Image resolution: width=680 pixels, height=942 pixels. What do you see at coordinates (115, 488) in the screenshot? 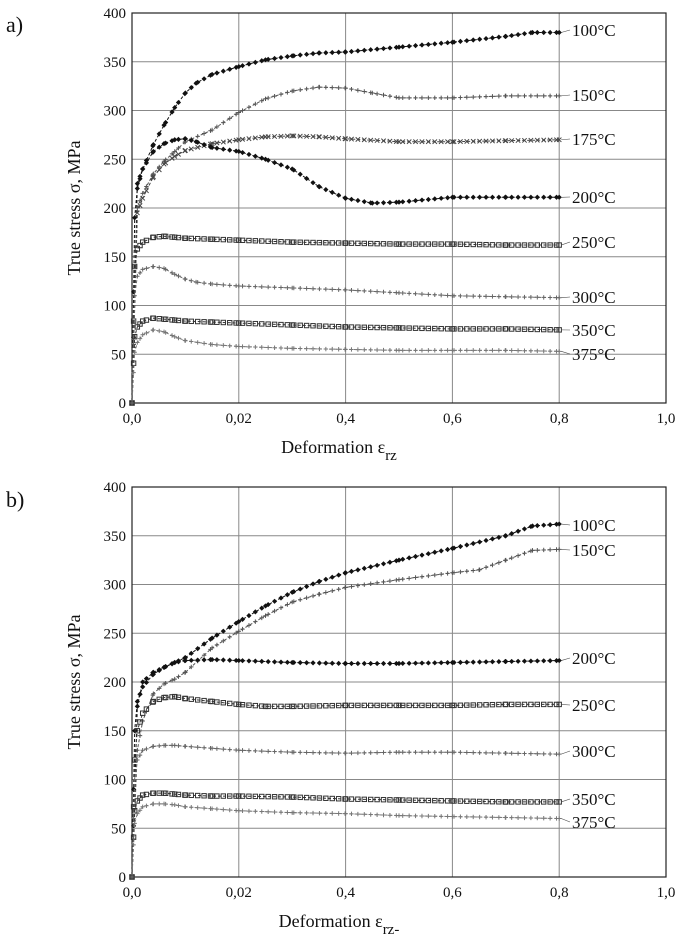
I see `y-tick-label: 400` at bounding box center [115, 488].